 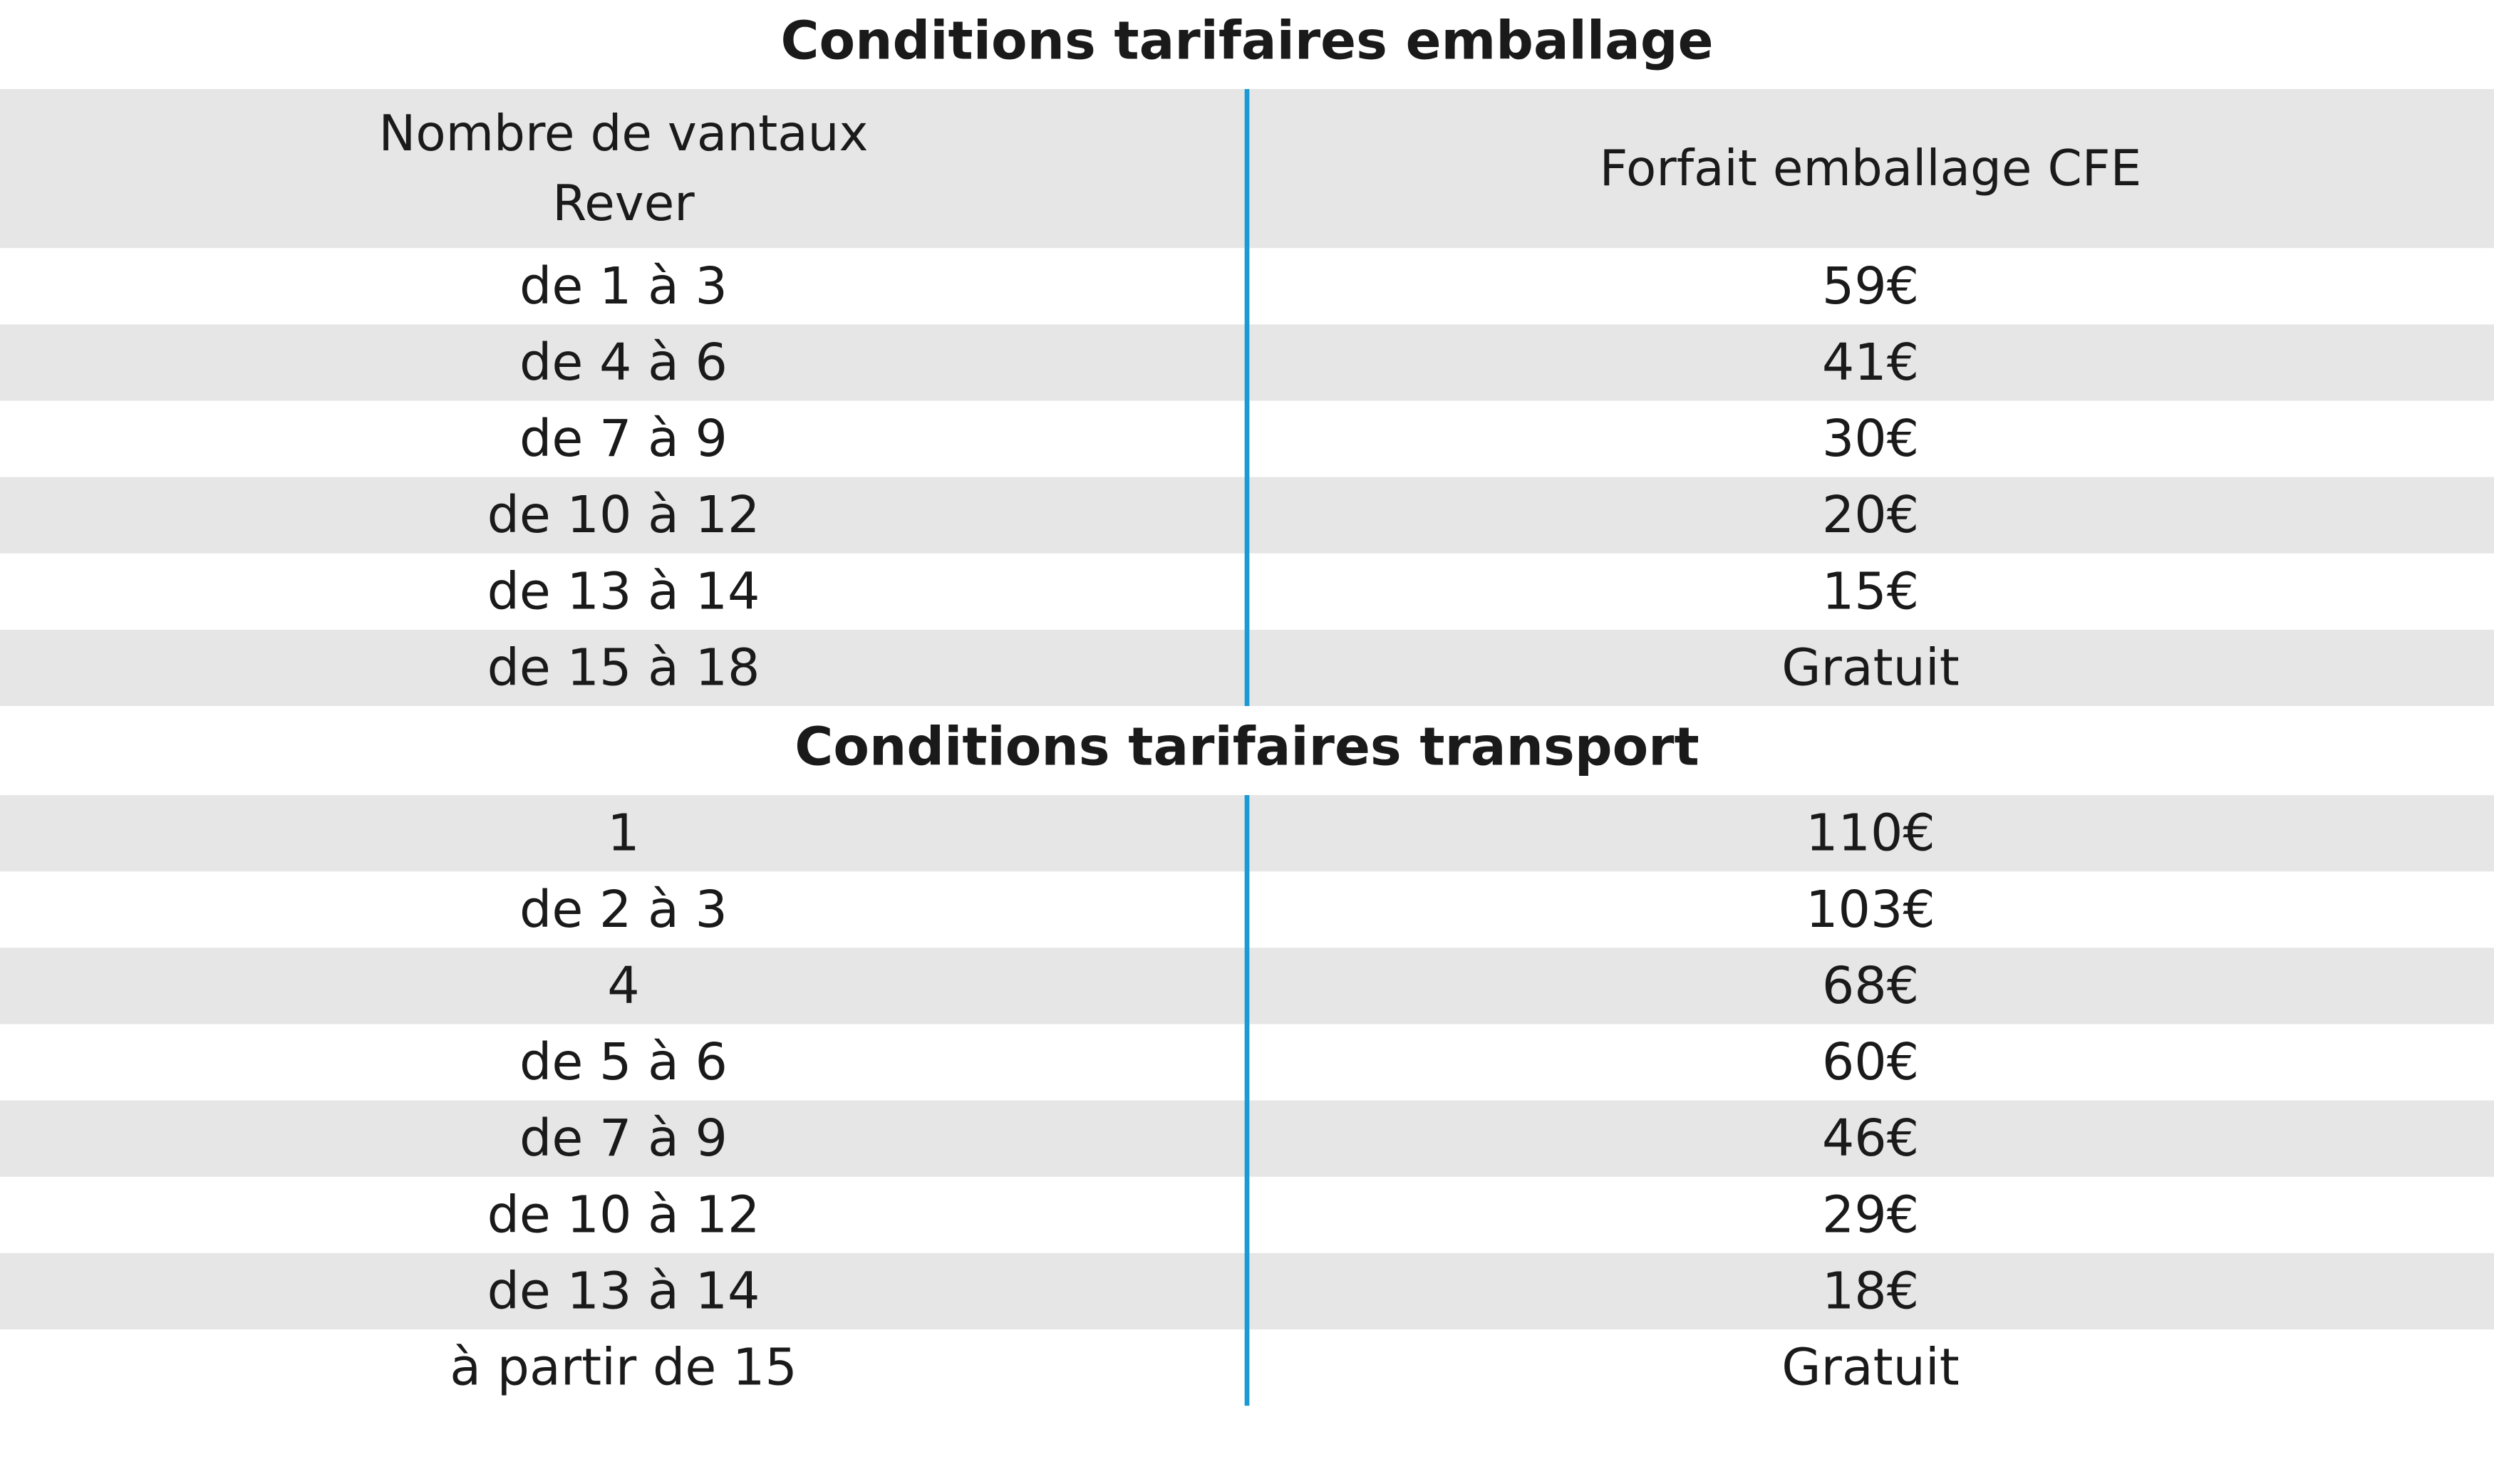 What do you see at coordinates (623, 909) in the screenshot?
I see `table-cell: de 2 à 3` at bounding box center [623, 909].